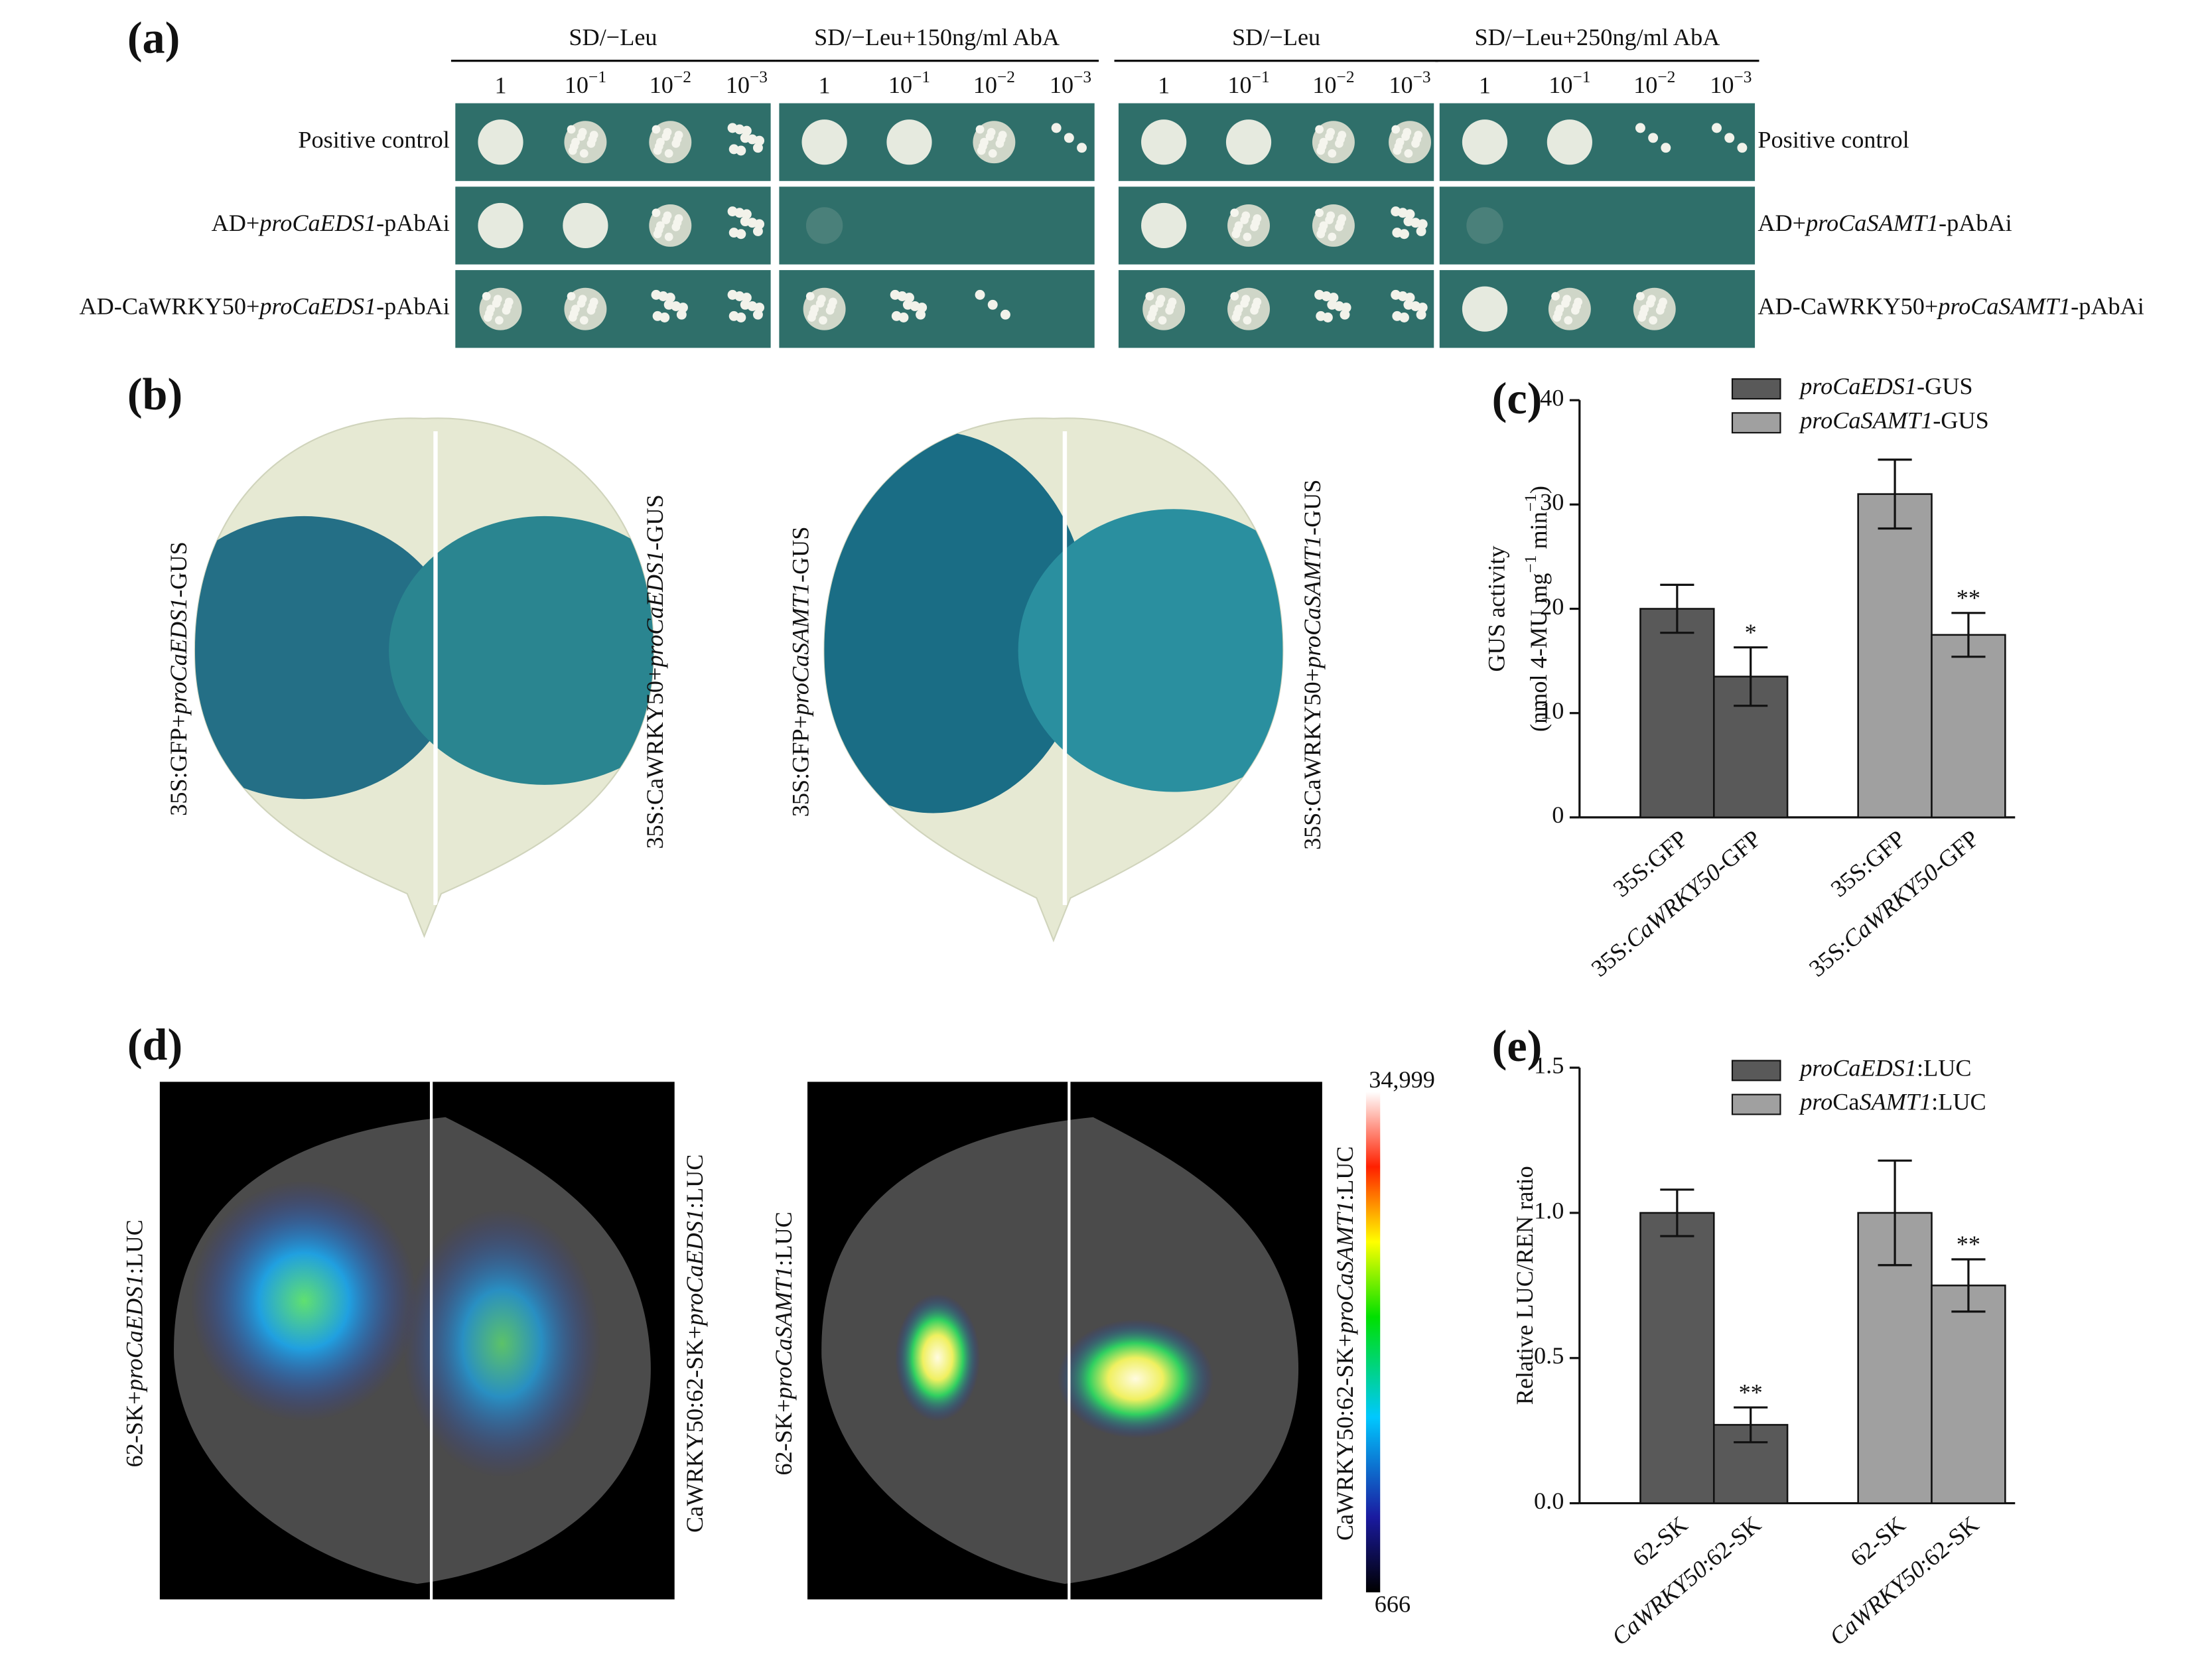 The image size is (2206, 1680). What do you see at coordinates (1948, 1543) in the screenshot?
I see `text-part: :62-SK` at bounding box center [1948, 1543].